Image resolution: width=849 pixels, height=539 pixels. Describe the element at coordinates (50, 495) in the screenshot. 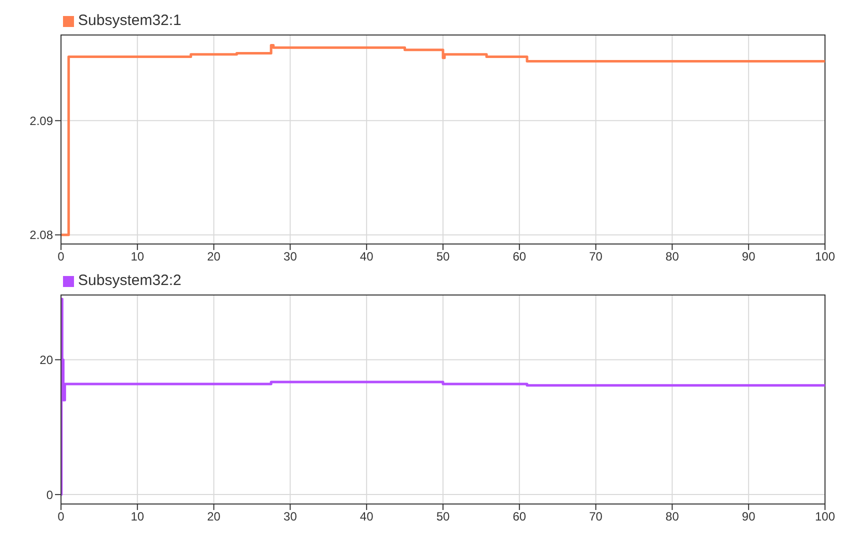

I see `y-tick-label: 0` at that location.